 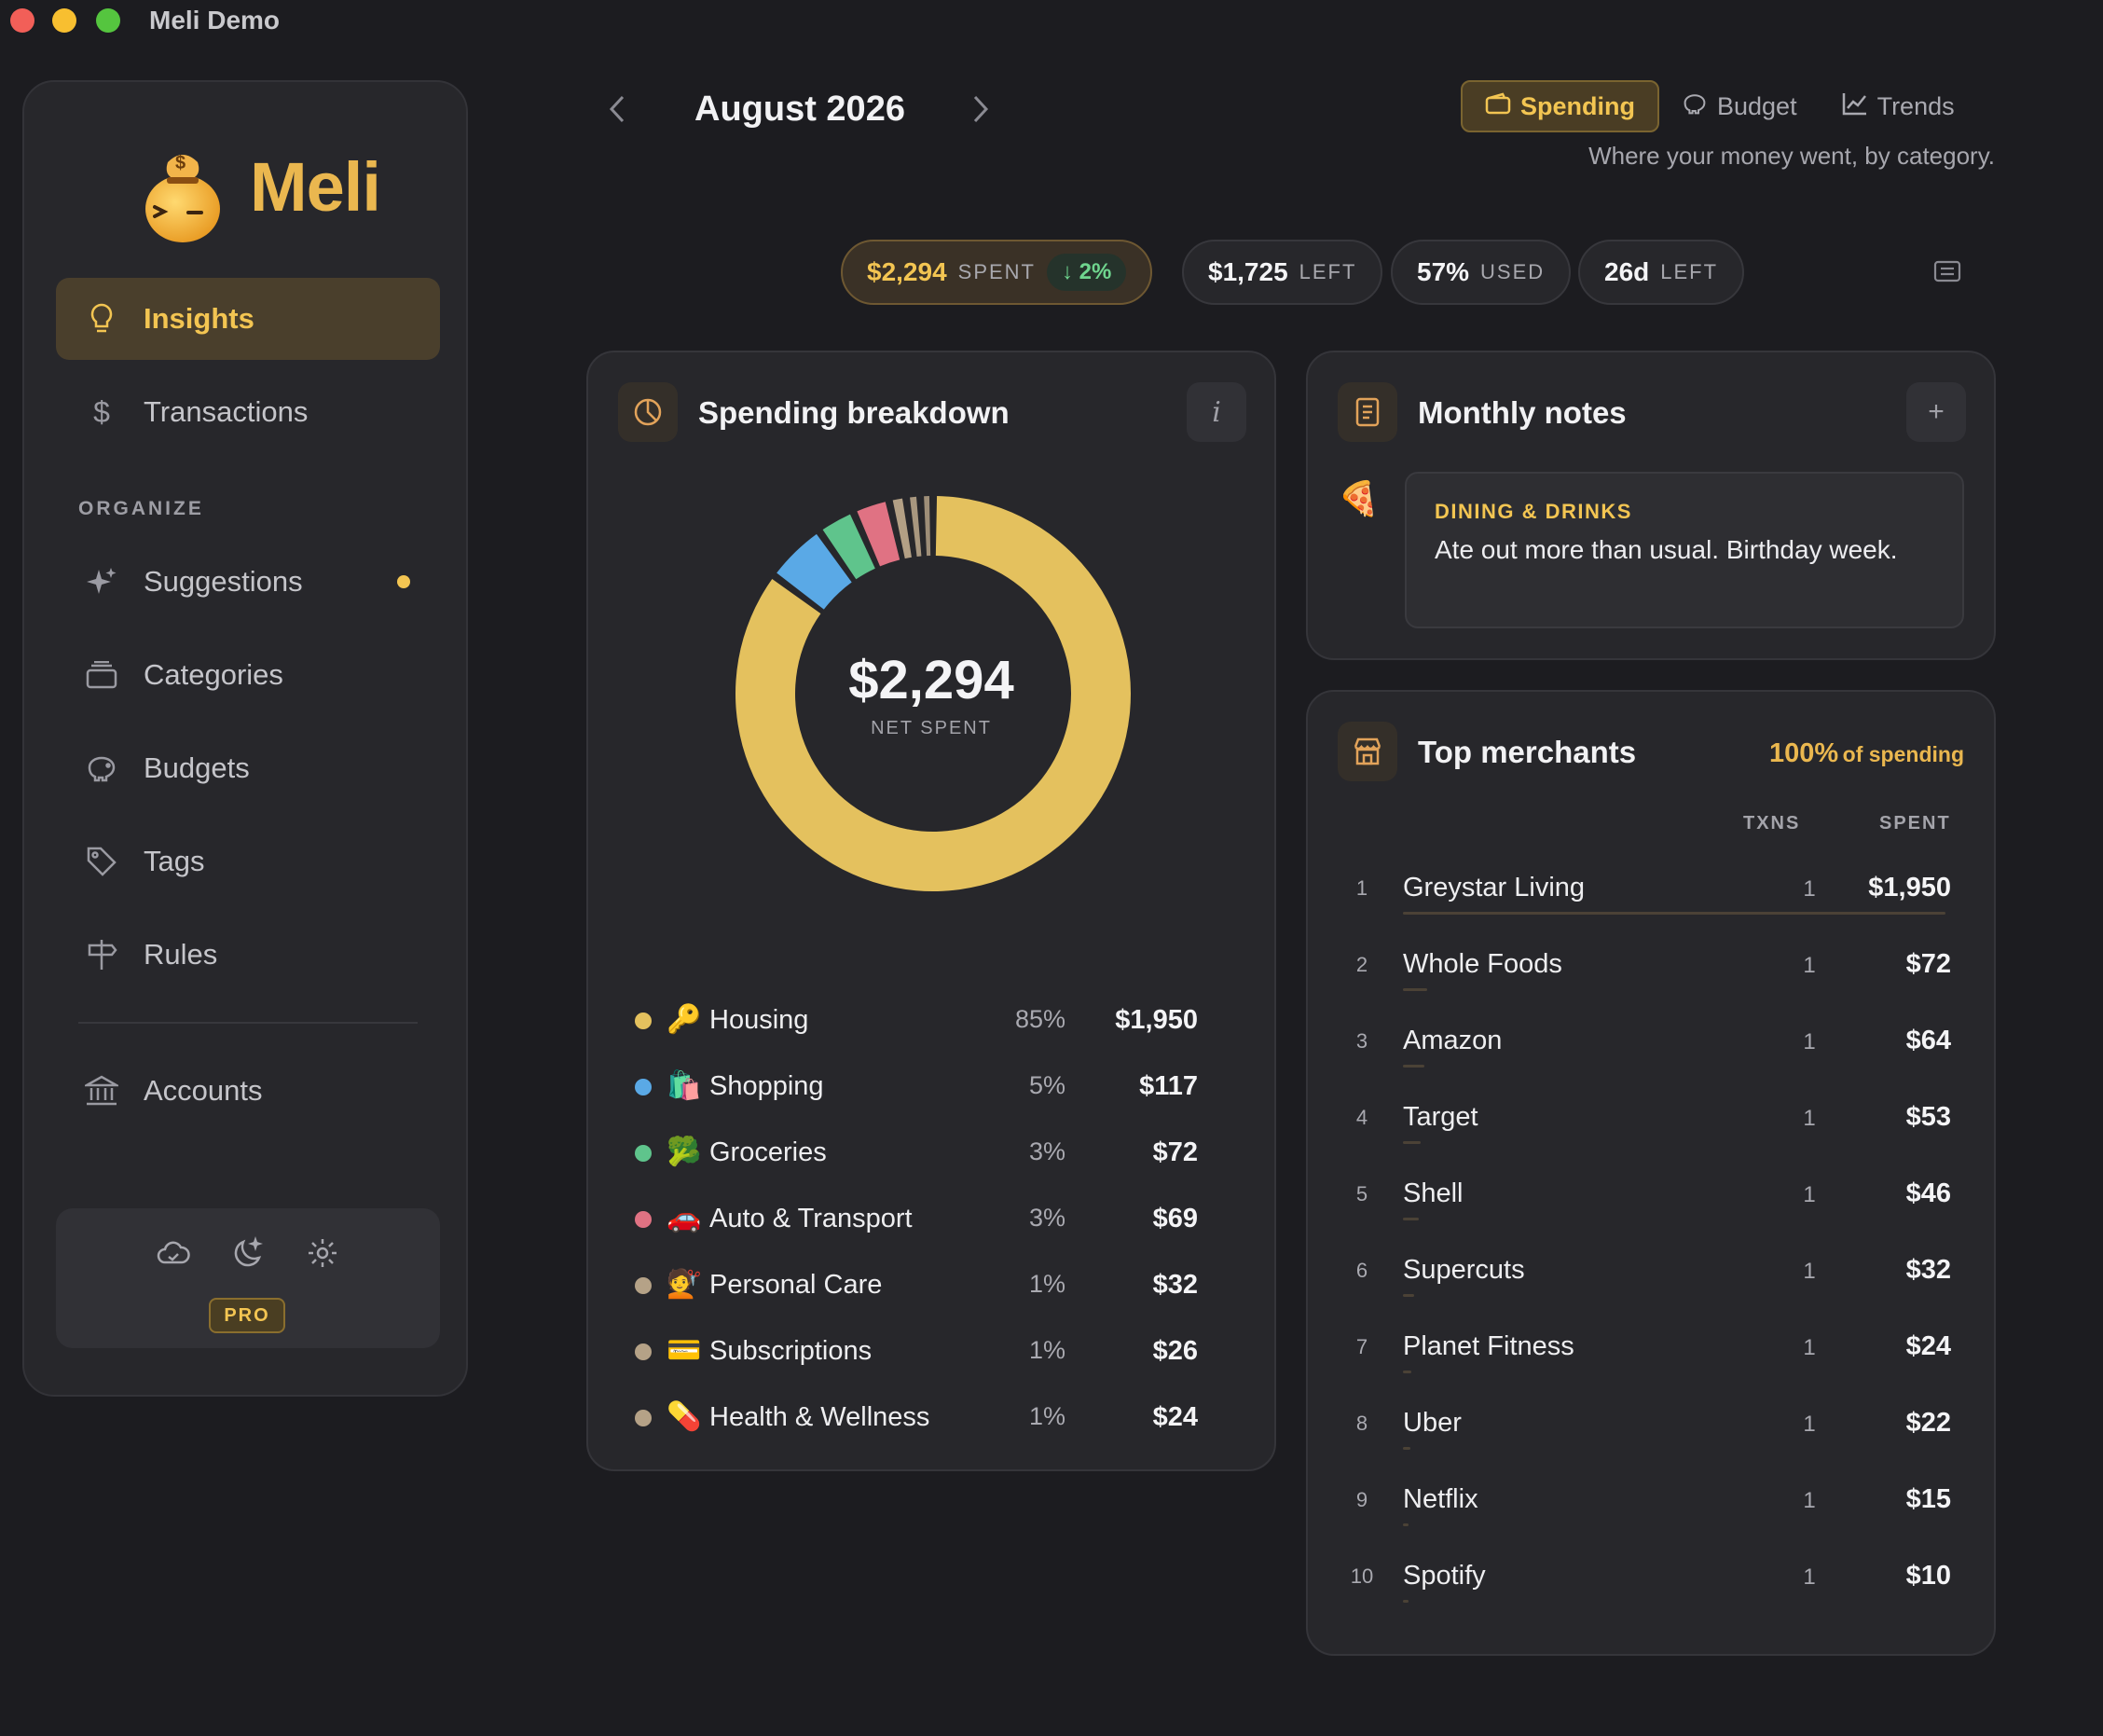 I want to click on category-emoji: 🔑, so click(x=684, y=1019).